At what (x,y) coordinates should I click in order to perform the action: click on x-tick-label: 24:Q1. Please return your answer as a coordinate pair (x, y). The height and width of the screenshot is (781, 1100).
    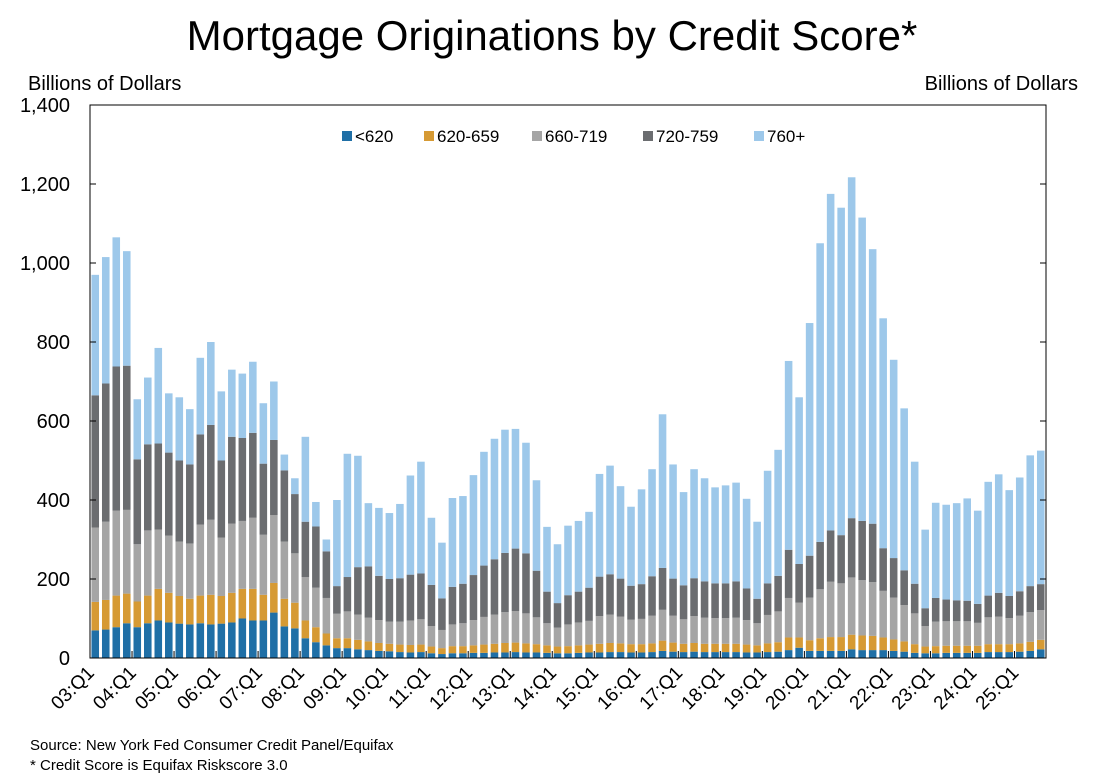
    Looking at the image, I should click on (955, 688).